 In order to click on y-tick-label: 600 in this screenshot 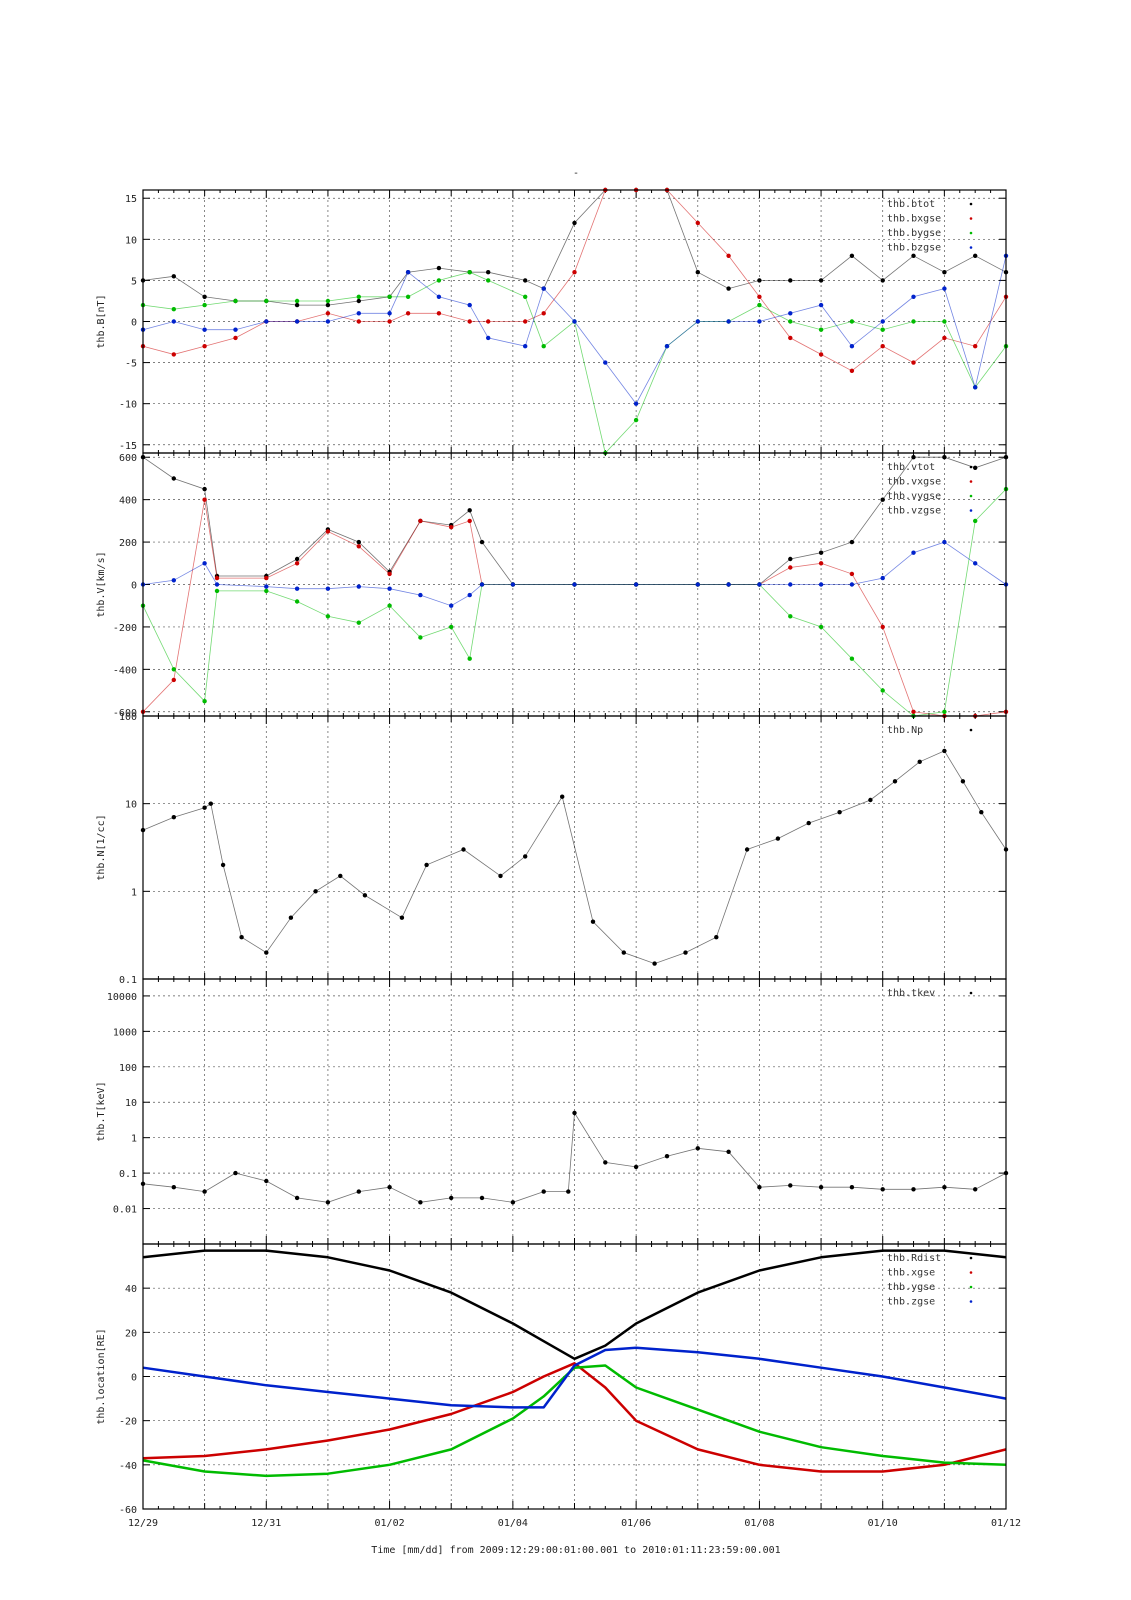, I will do `click(128, 458)`.